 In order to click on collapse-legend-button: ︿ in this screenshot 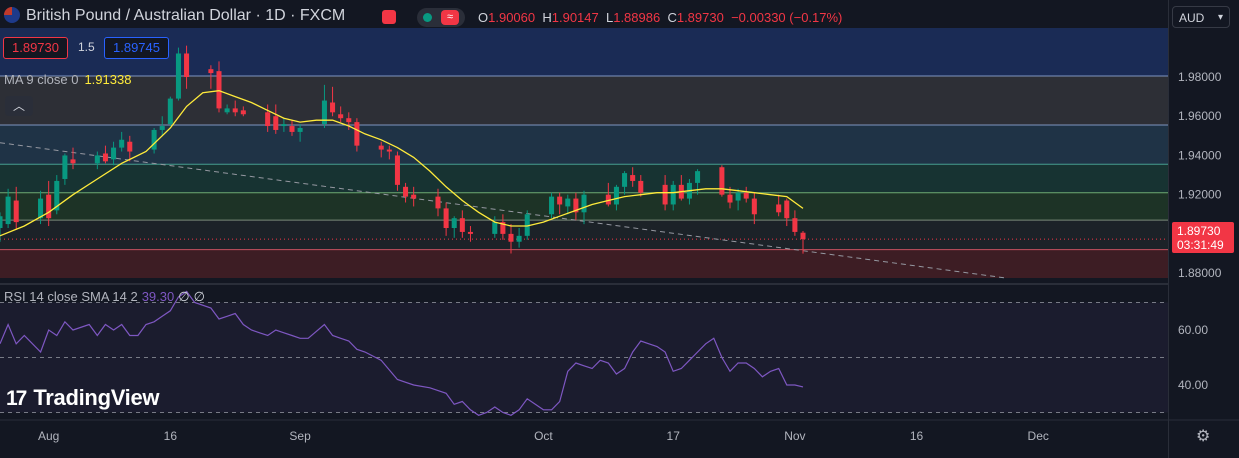, I will do `click(19, 106)`.